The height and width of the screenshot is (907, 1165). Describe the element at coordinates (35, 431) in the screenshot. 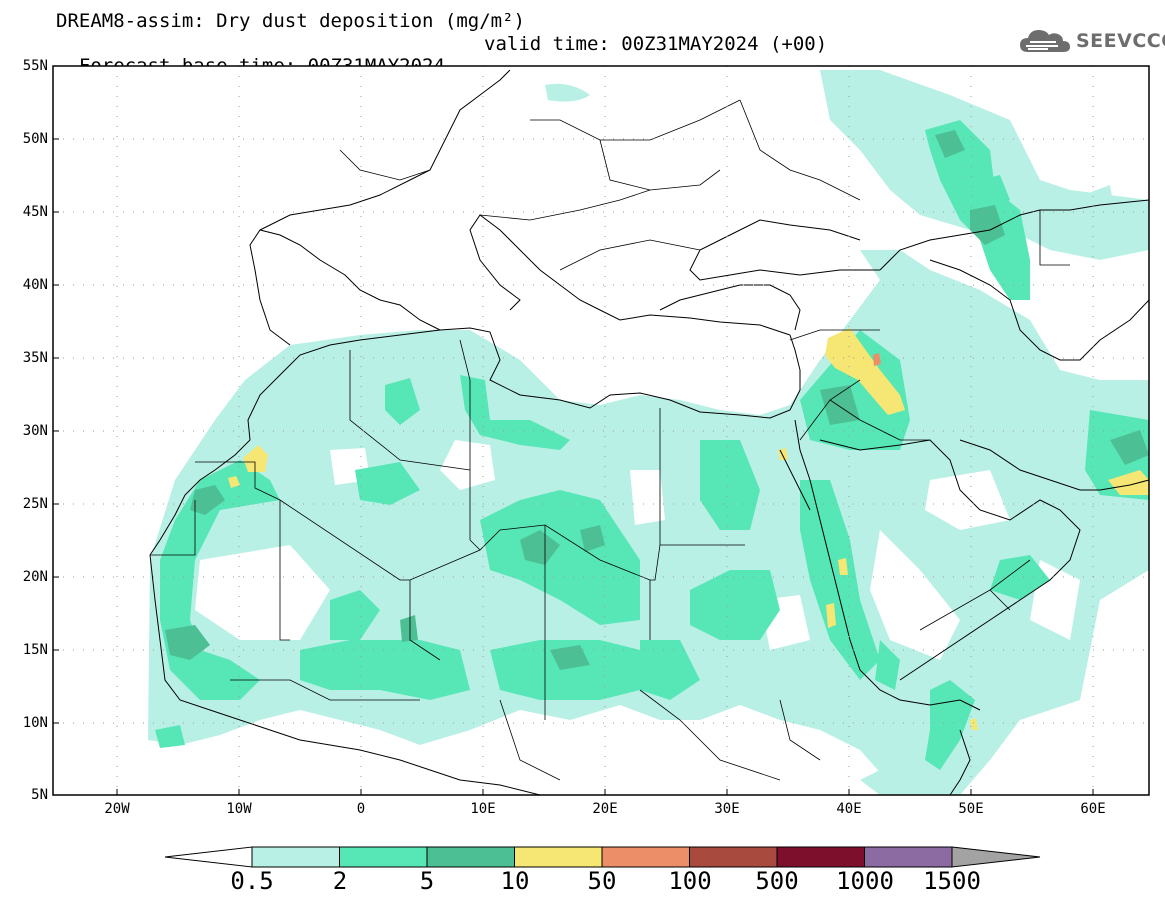

I see `lat-label: 30N` at that location.